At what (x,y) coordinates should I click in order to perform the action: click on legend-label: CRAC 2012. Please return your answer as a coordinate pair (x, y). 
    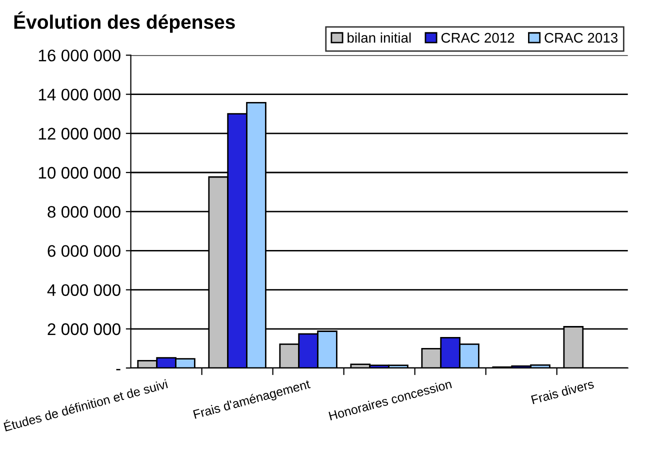
    Looking at the image, I should click on (477, 37).